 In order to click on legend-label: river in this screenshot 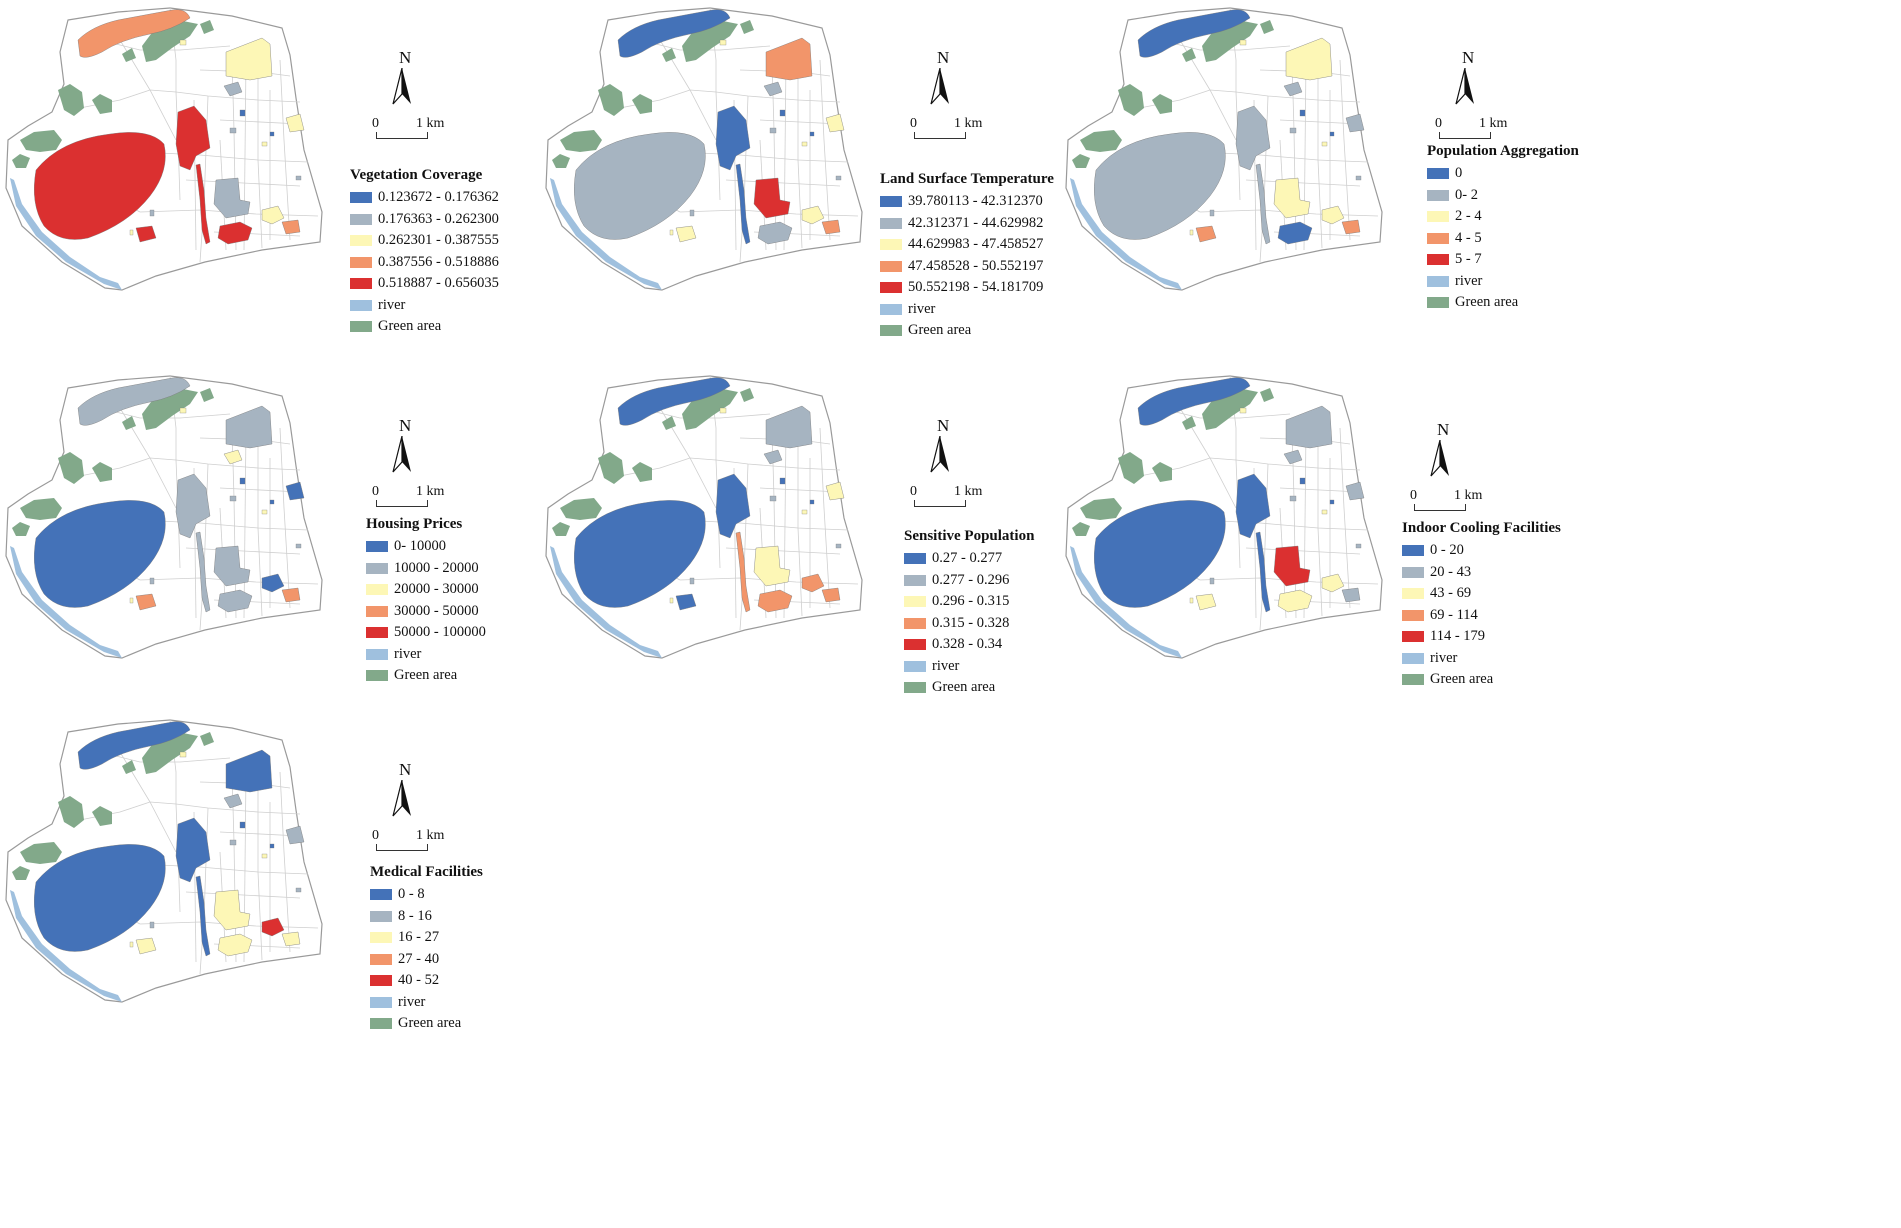, I will do `click(946, 665)`.